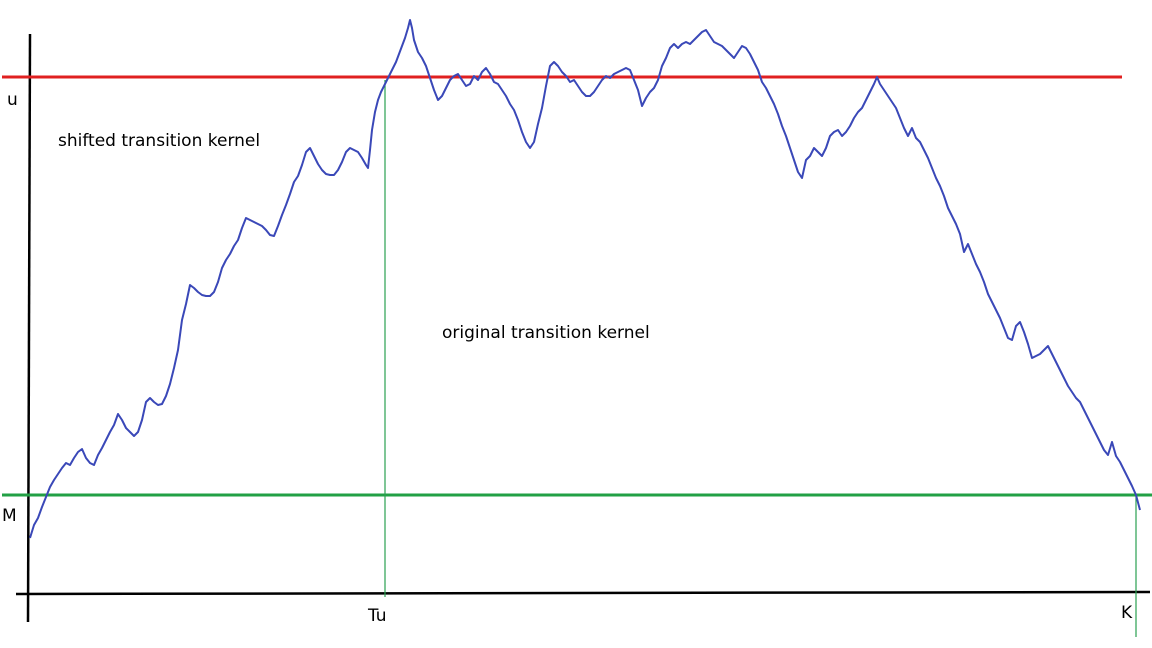 This screenshot has width=1152, height=648. What do you see at coordinates (583, 593) in the screenshot?
I see `x-axis` at bounding box center [583, 593].